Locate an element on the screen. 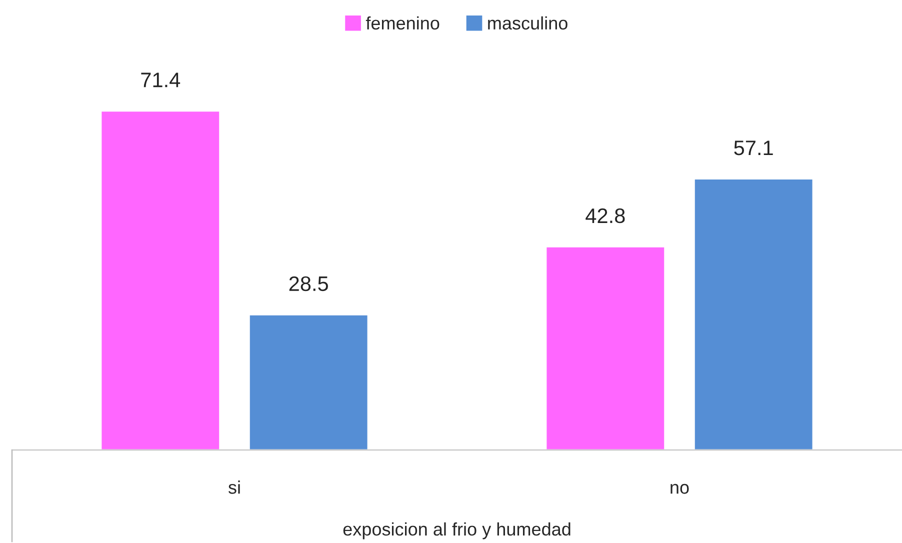 The height and width of the screenshot is (543, 902). x-tick-label: si is located at coordinates (234, 487).